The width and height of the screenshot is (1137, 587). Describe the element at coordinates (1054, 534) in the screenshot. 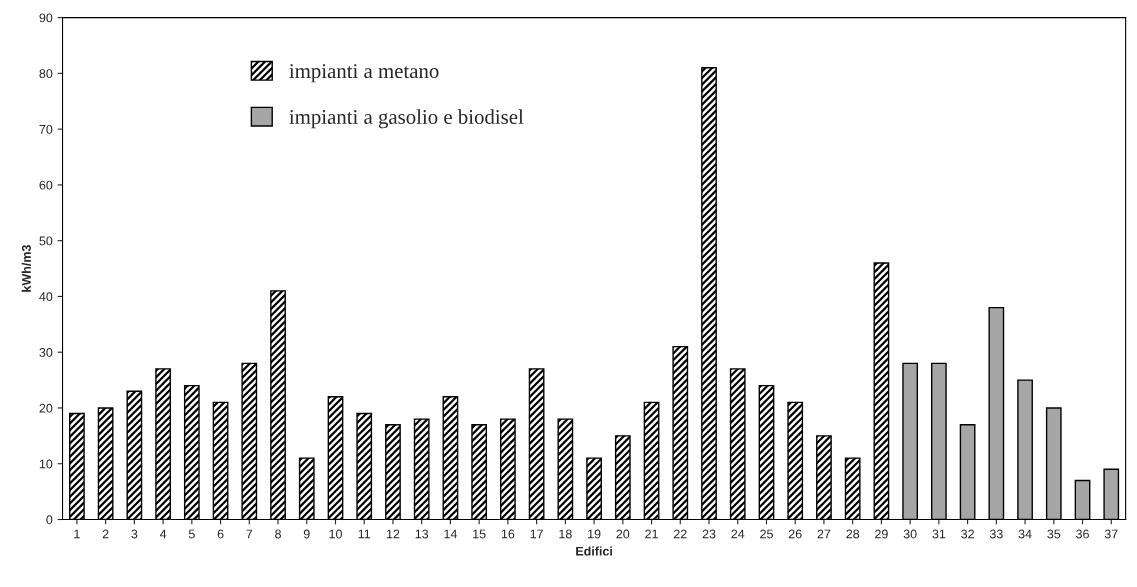

I see `x-tick-label: 35` at that location.